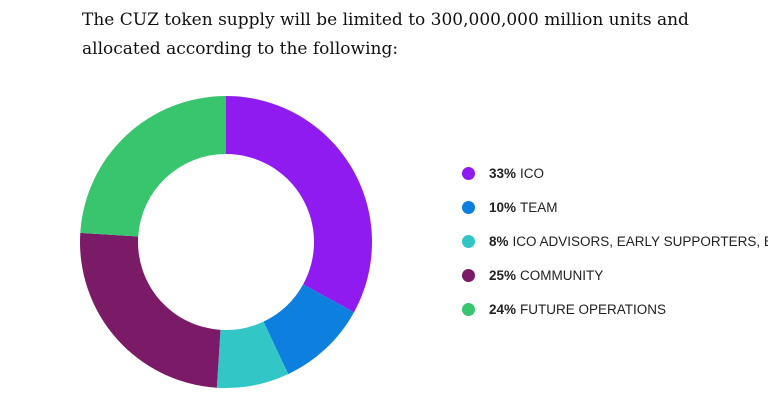 This screenshot has height=420, width=768. Describe the element at coordinates (252, 355) in the screenshot. I see `donut-slice-advisors` at that location.